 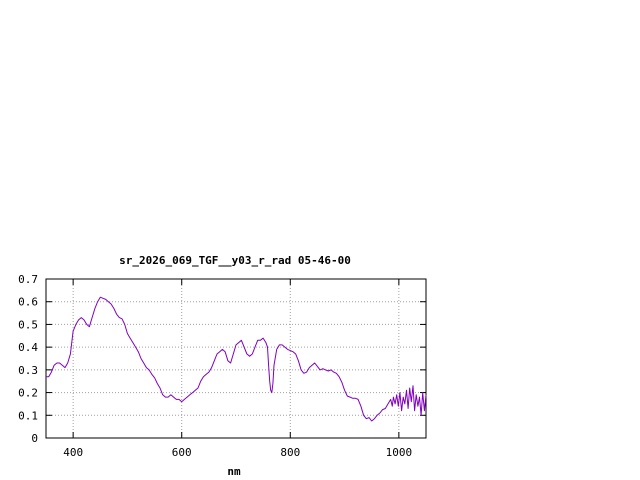 I want to click on y-tick-label: 0.5, so click(x=28, y=324).